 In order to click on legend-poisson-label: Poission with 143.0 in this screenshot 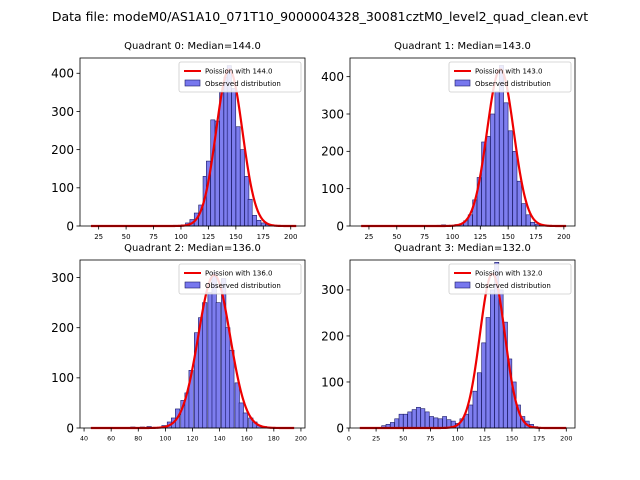, I will do `click(509, 72)`.